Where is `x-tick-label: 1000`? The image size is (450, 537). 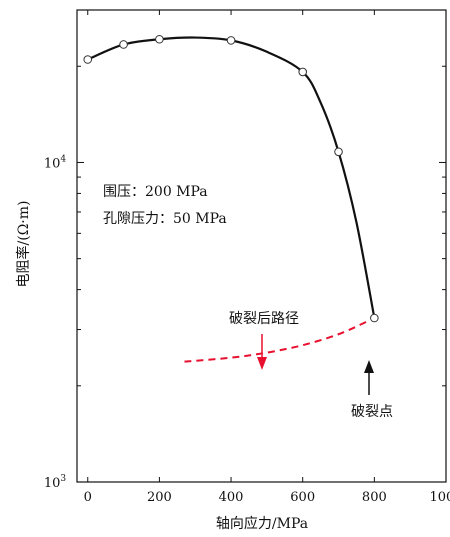
x-tick-label: 1000 is located at coordinates (439, 497).